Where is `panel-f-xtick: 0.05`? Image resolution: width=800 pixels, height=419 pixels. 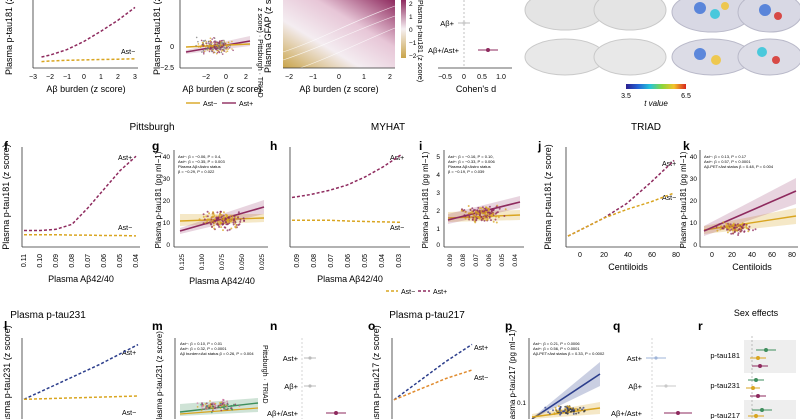 panel-f-xtick: 0.05 is located at coordinates (120, 261).